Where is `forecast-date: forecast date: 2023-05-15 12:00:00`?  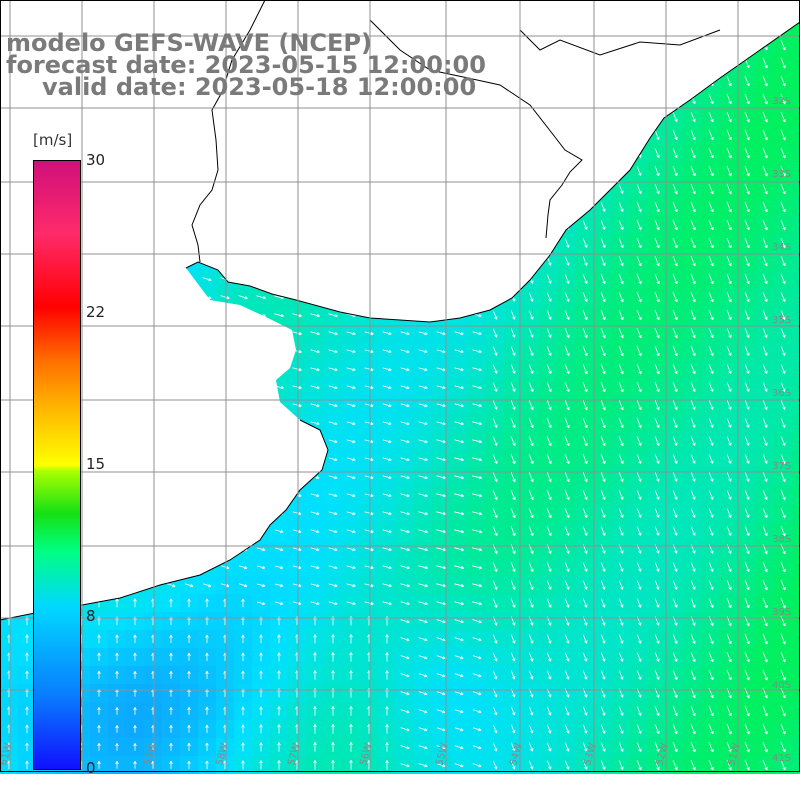 forecast-date: forecast date: 2023-05-15 12:00:00 is located at coordinates (246, 65).